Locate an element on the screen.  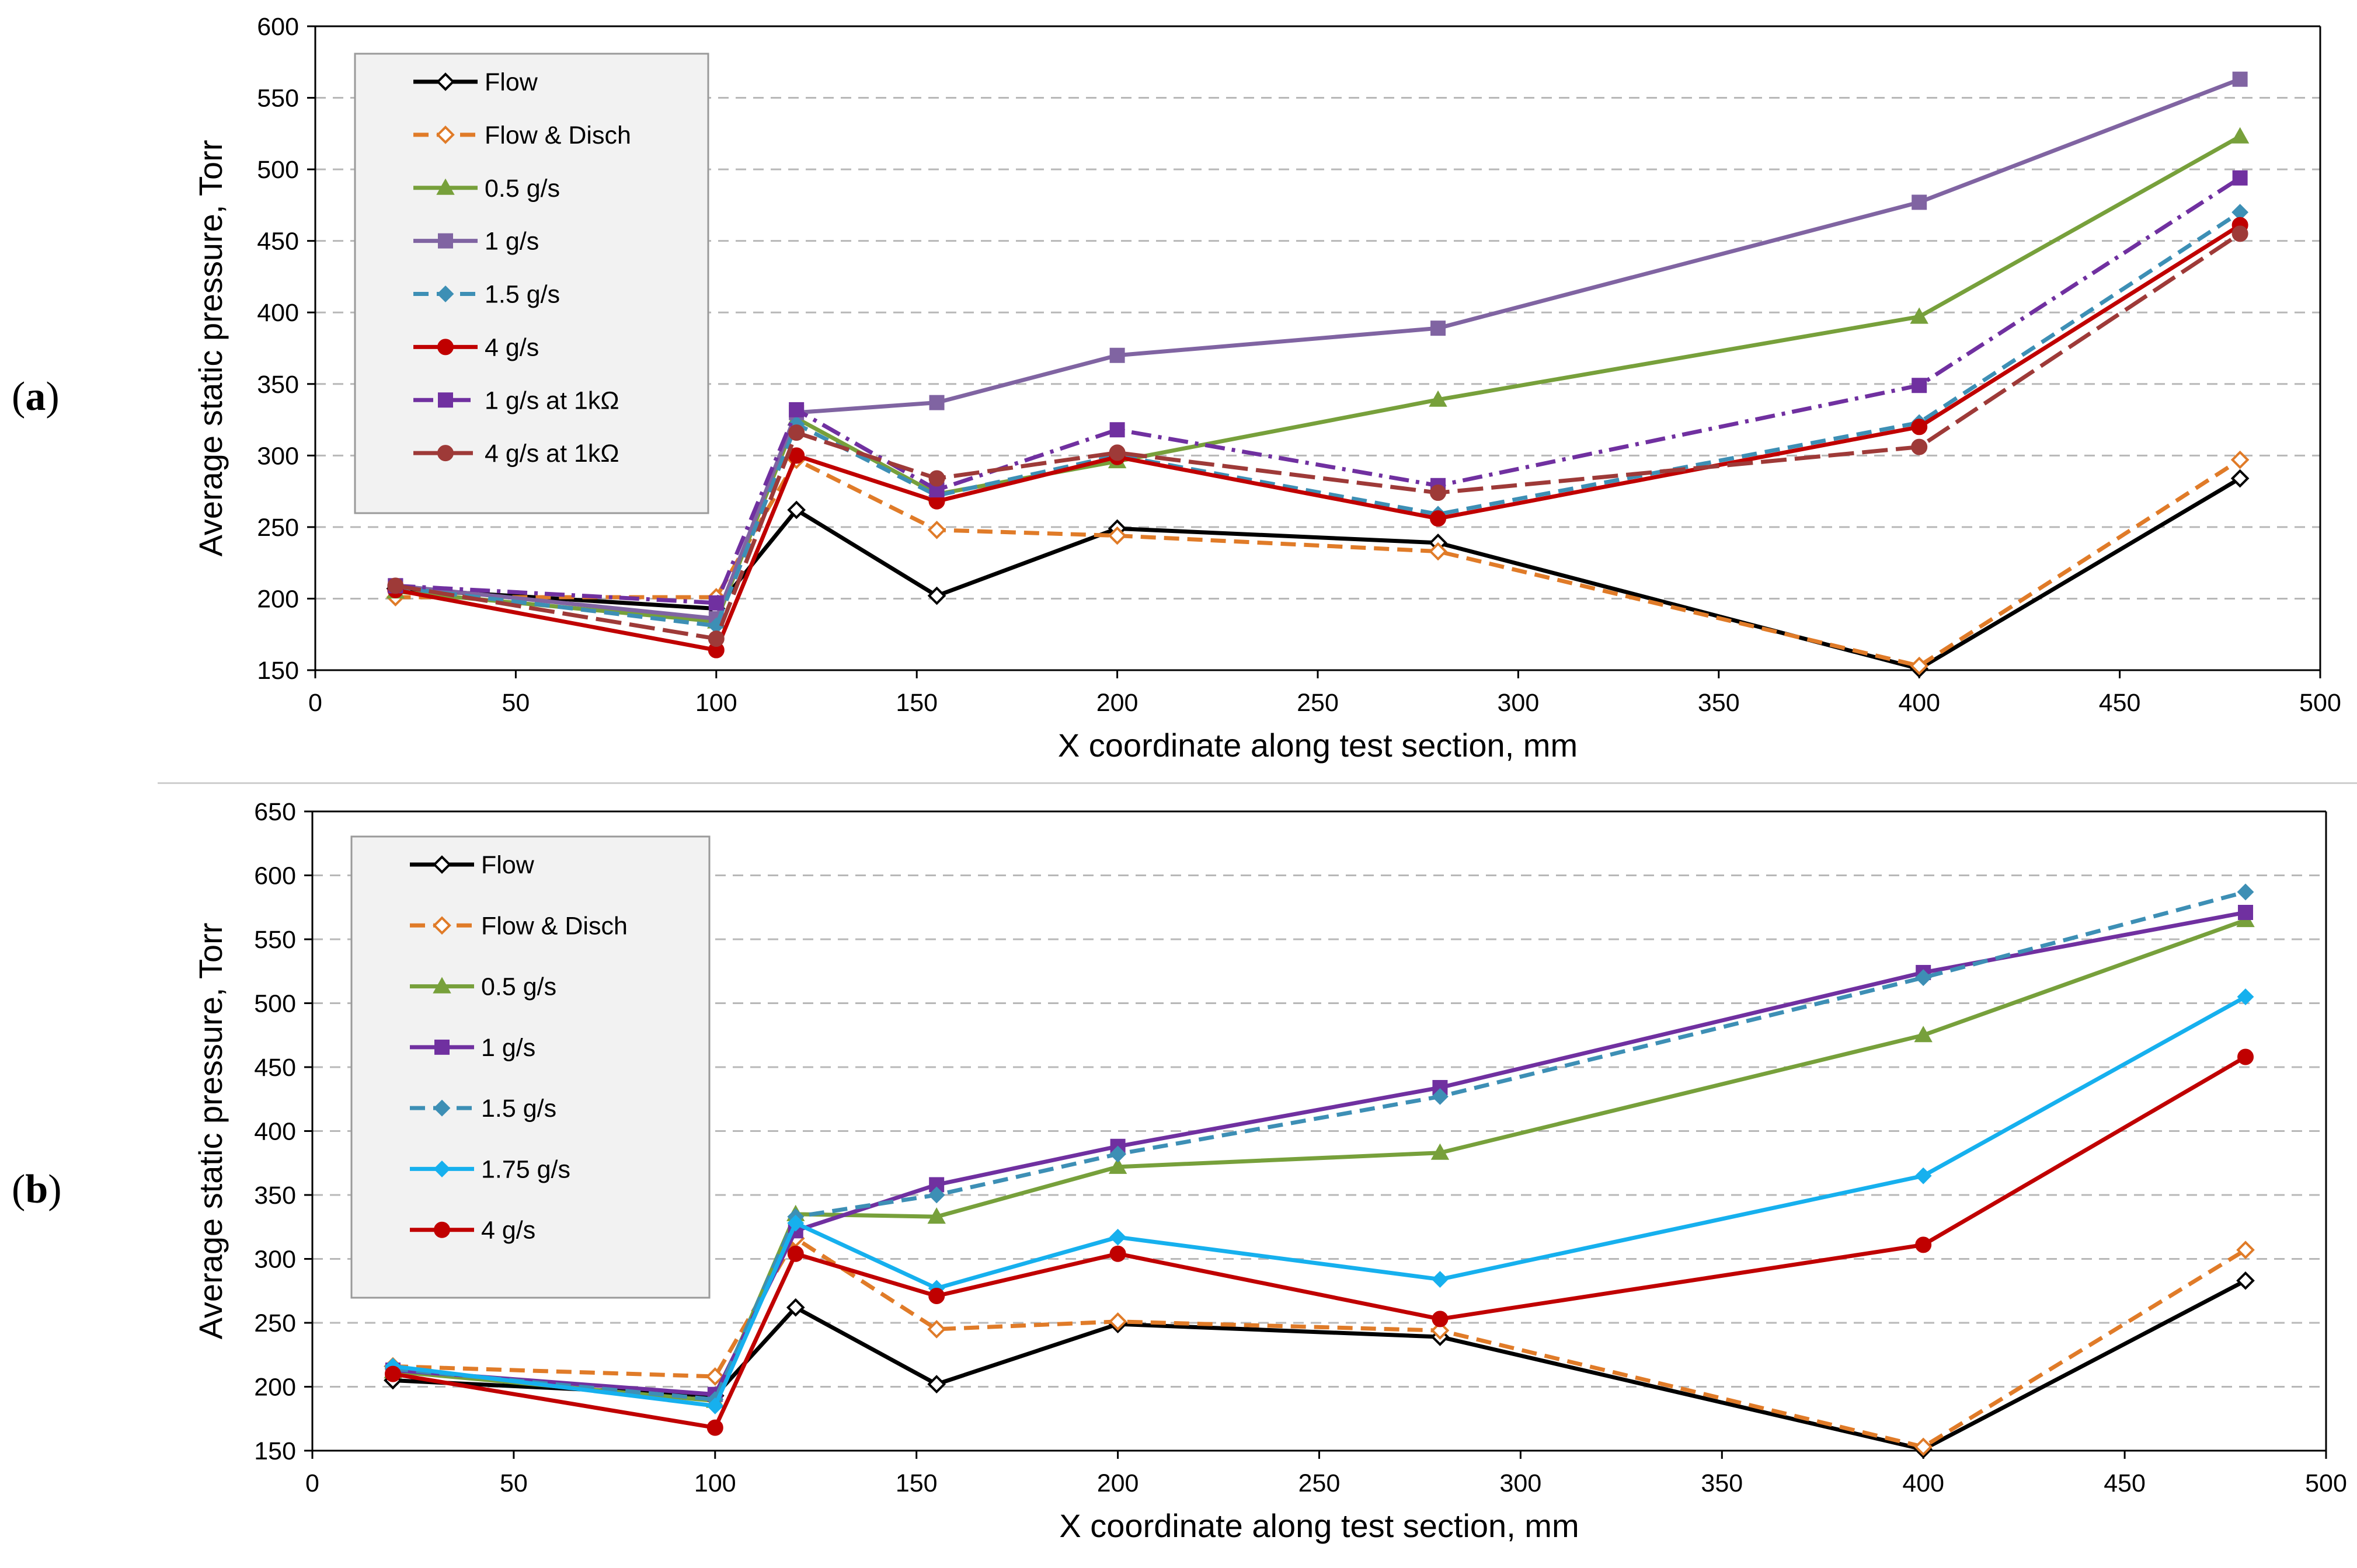
a-y-tick-label: 400 is located at coordinates (278, 313).